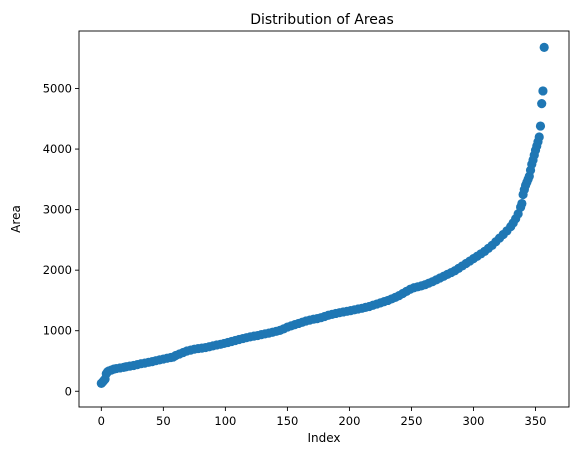 This screenshot has width=580, height=455. Describe the element at coordinates (287, 421) in the screenshot. I see `x-tick-label: 150` at that location.